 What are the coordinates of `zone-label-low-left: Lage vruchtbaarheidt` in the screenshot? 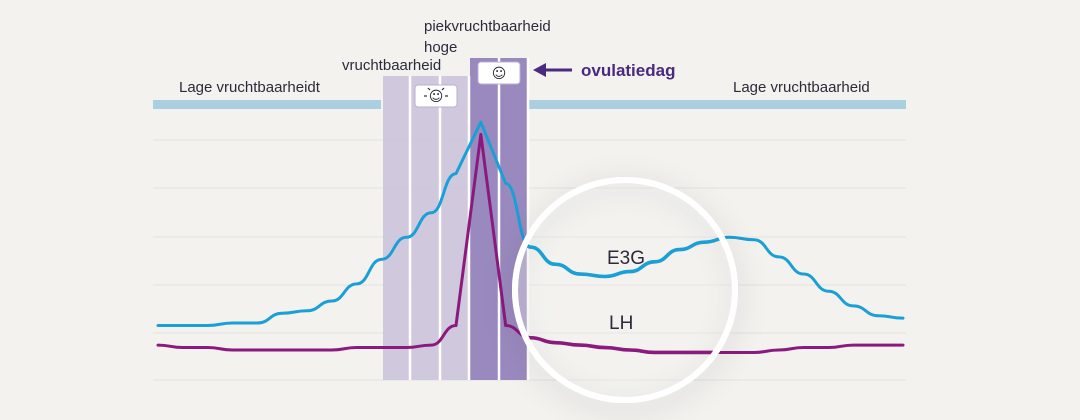 It's located at (250, 87).